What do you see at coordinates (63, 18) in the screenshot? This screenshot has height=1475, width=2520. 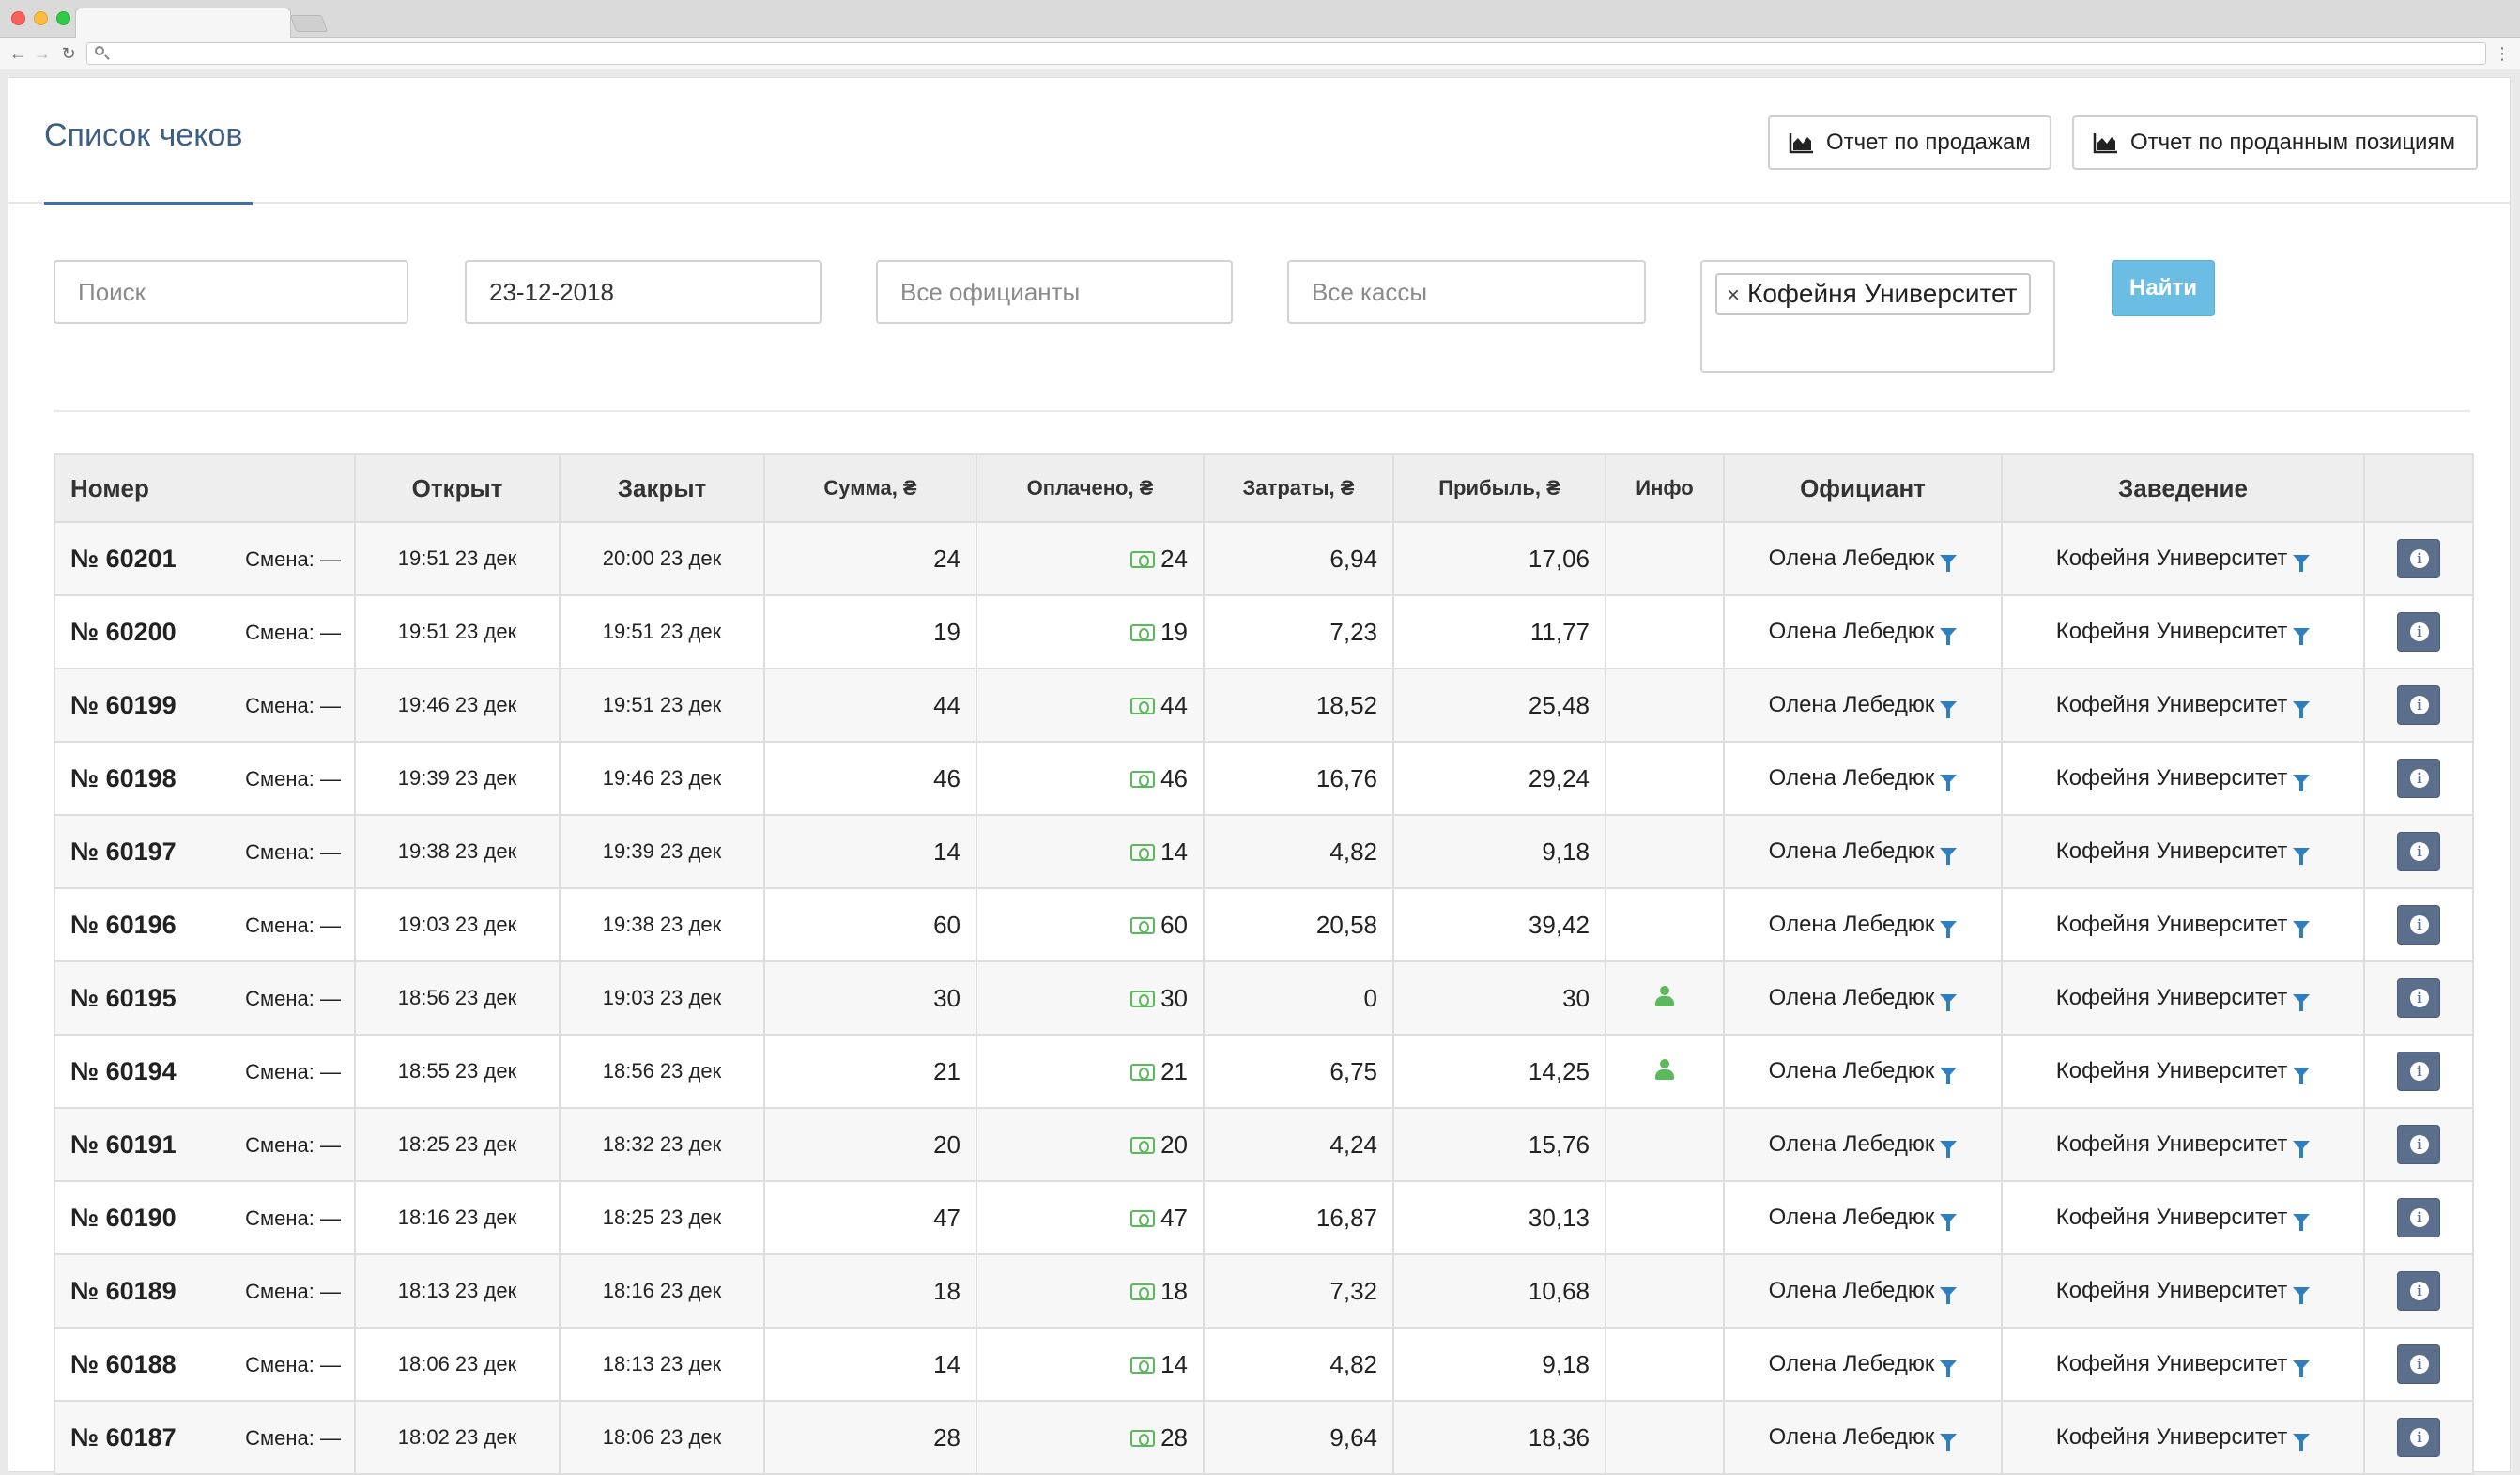 I see `maximize-window-button` at bounding box center [63, 18].